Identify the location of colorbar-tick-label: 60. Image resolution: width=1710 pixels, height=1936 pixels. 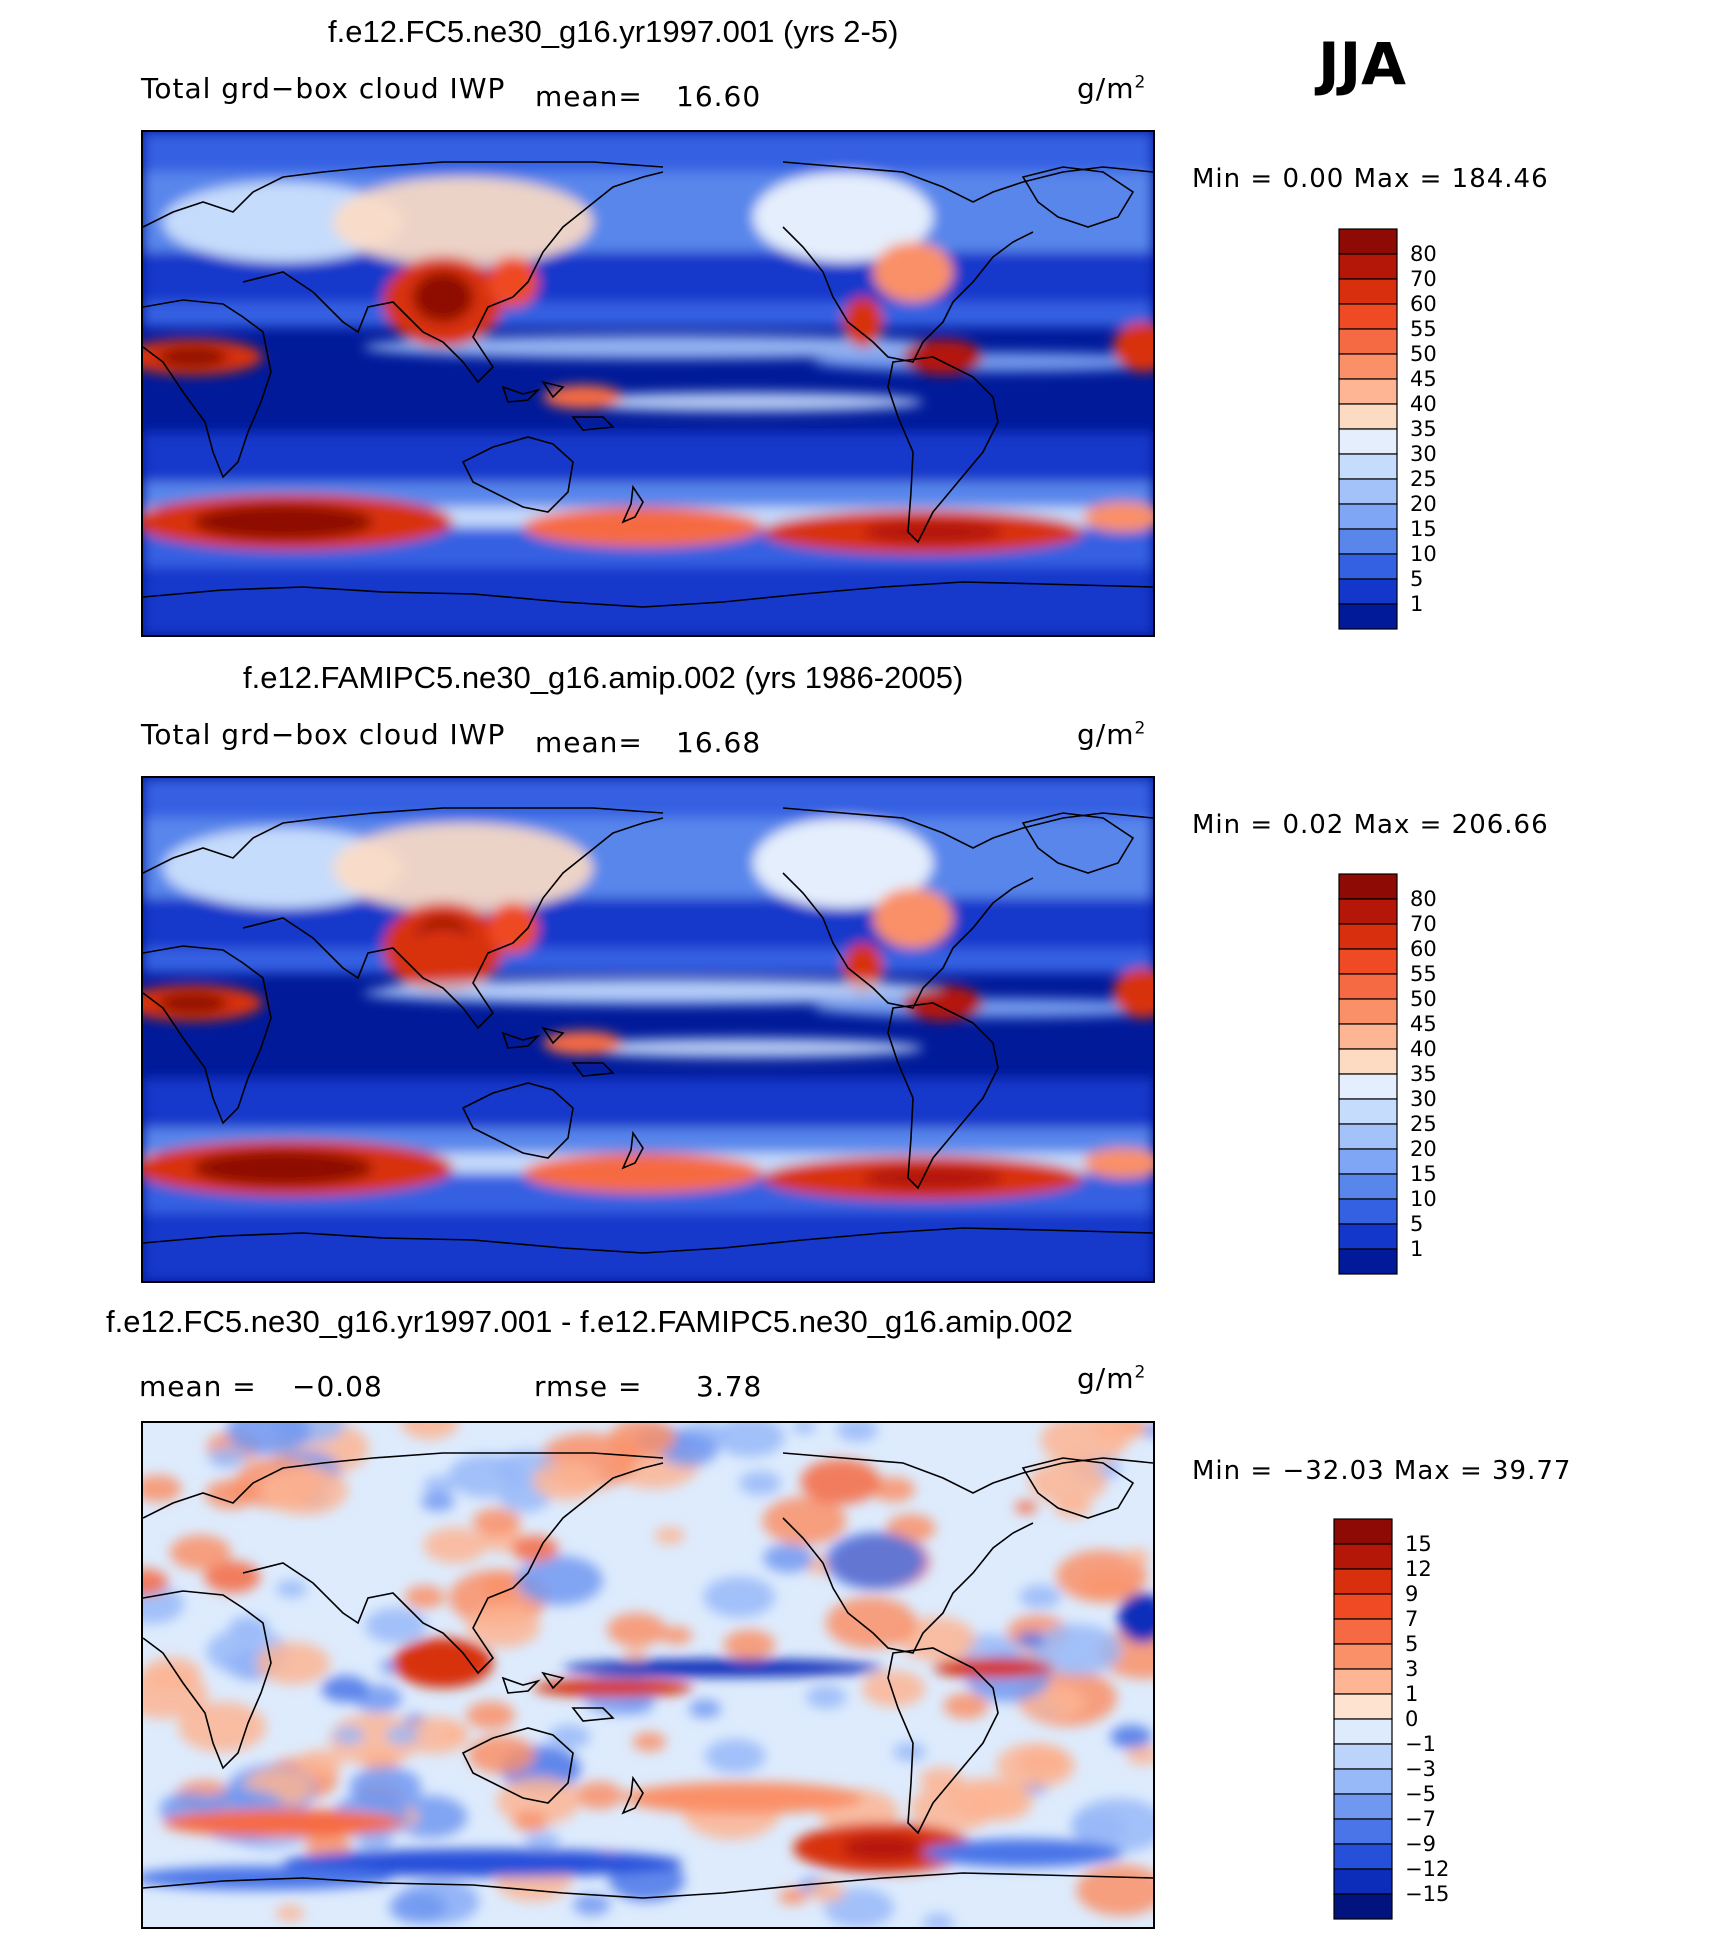
(1423, 304).